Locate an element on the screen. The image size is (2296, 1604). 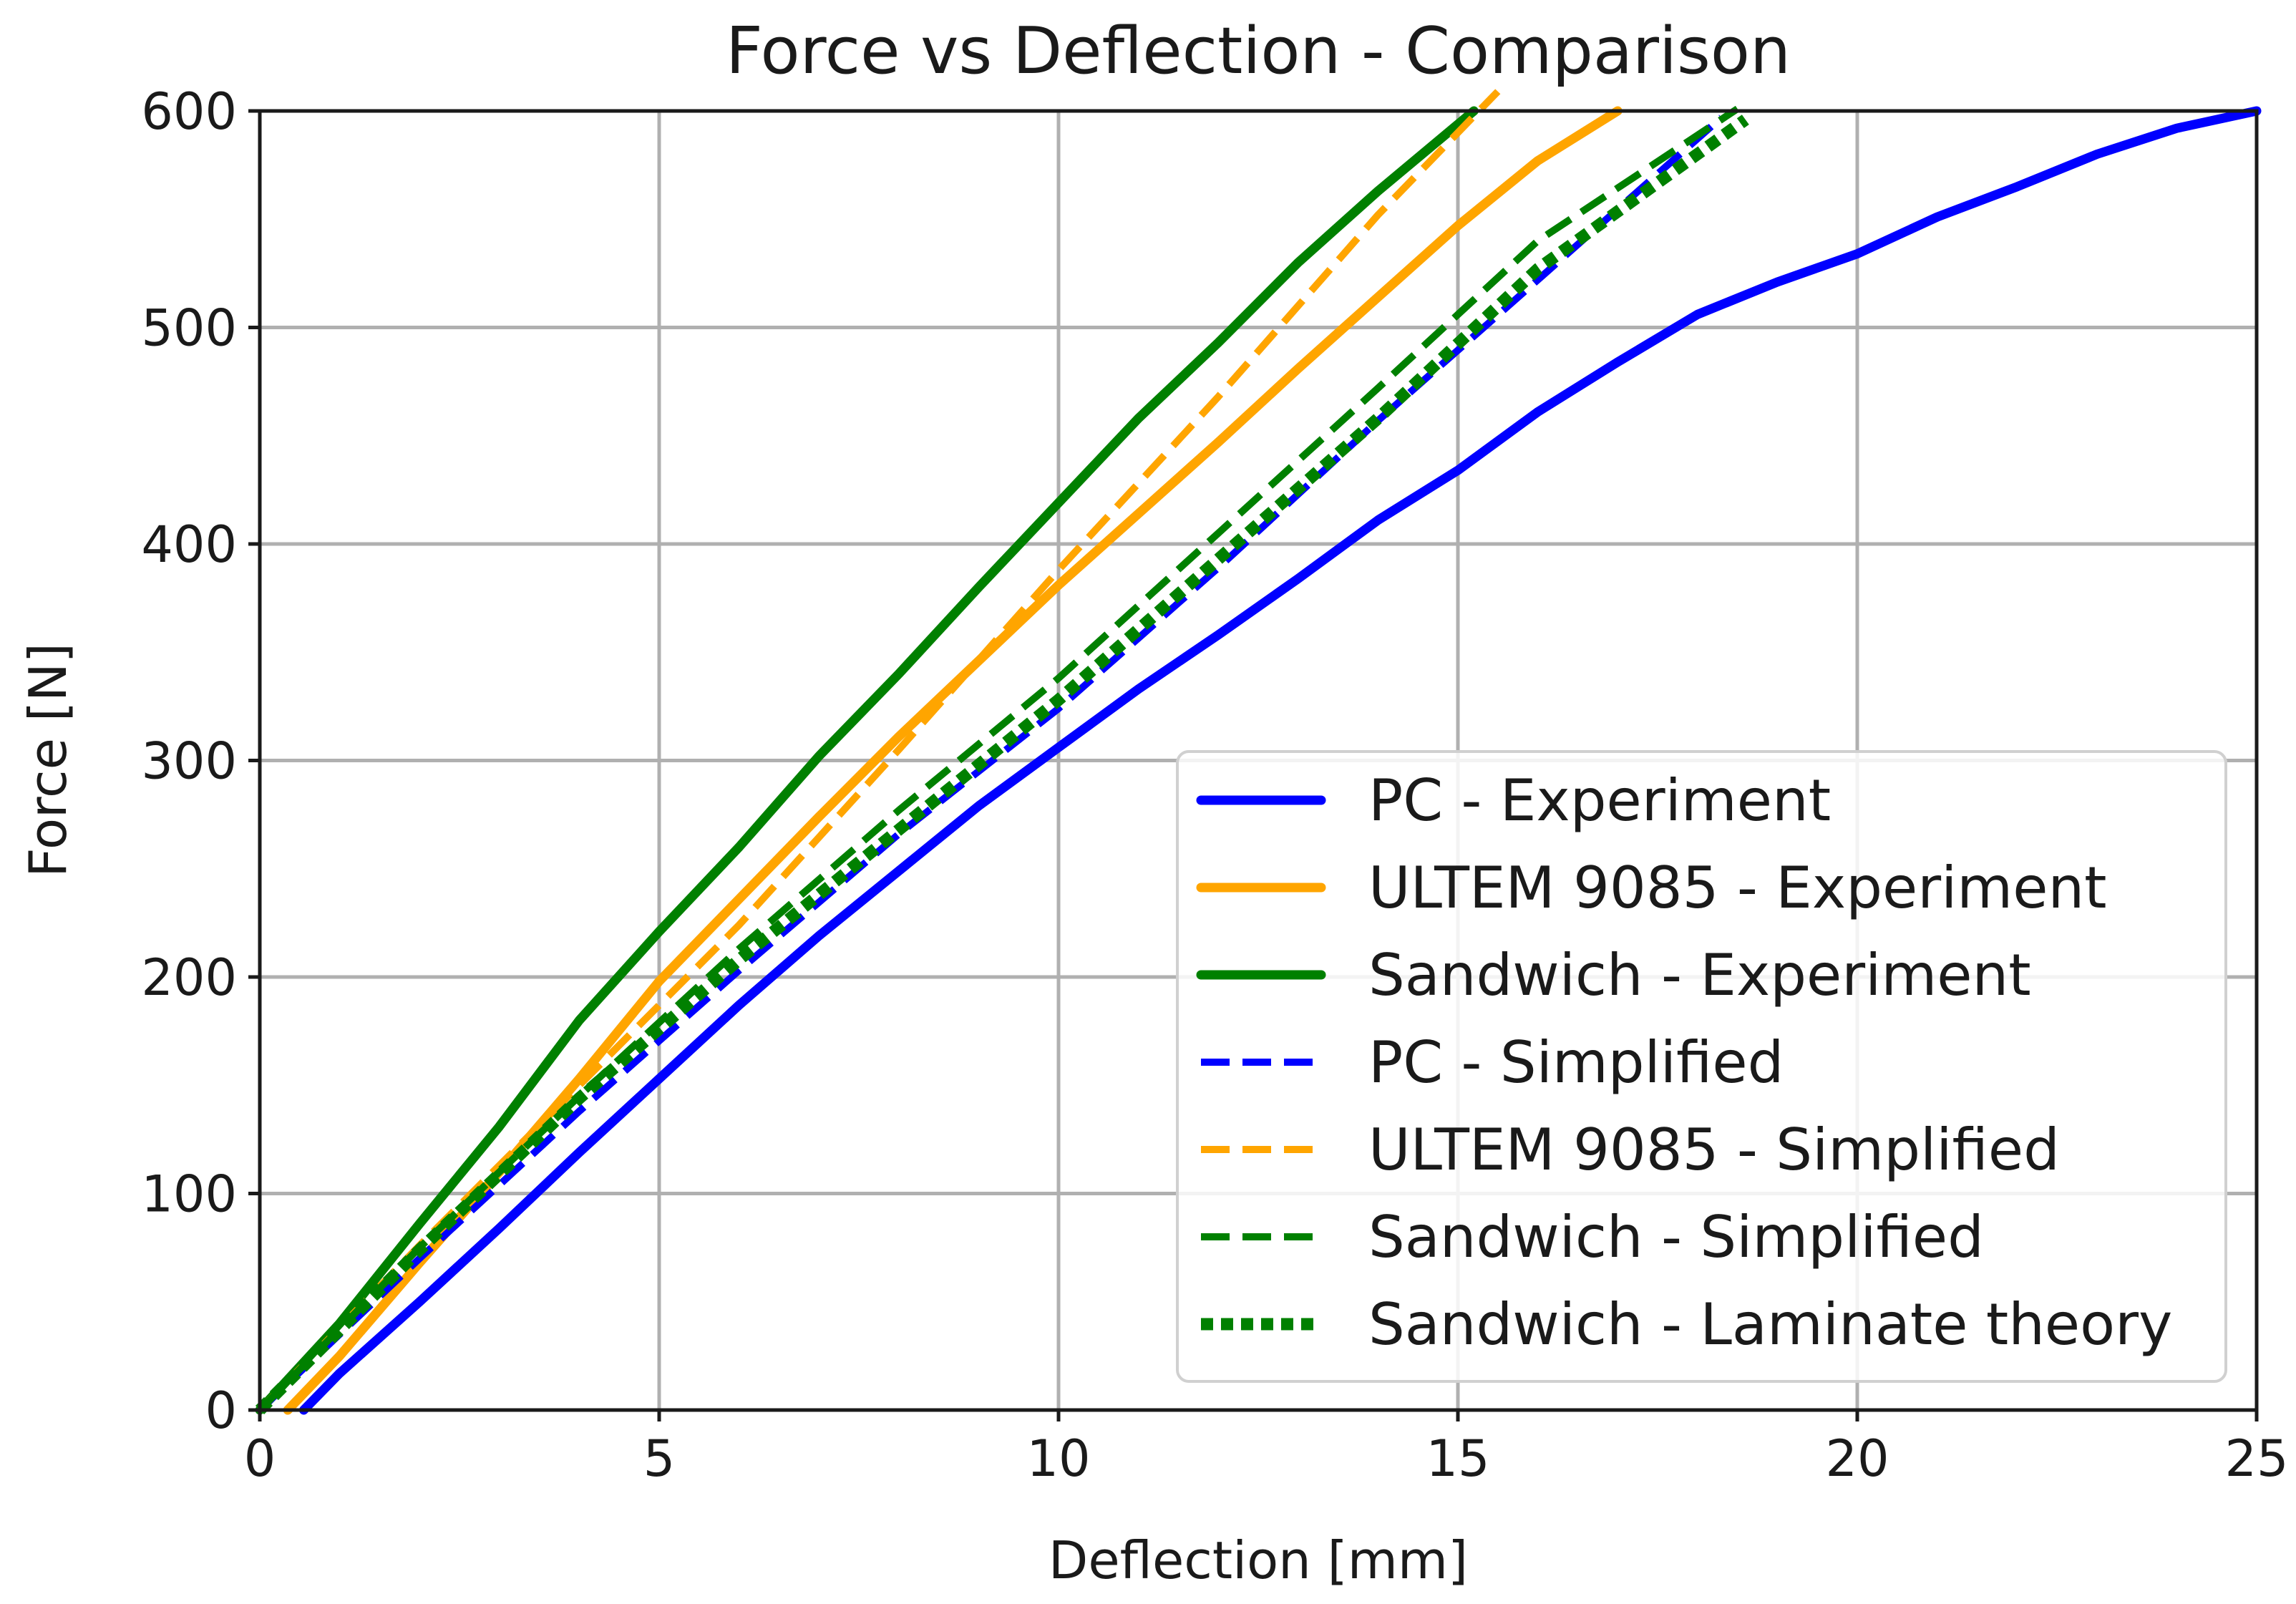
x-axis-label: Deflection [mm] is located at coordinates (1259, 1560).